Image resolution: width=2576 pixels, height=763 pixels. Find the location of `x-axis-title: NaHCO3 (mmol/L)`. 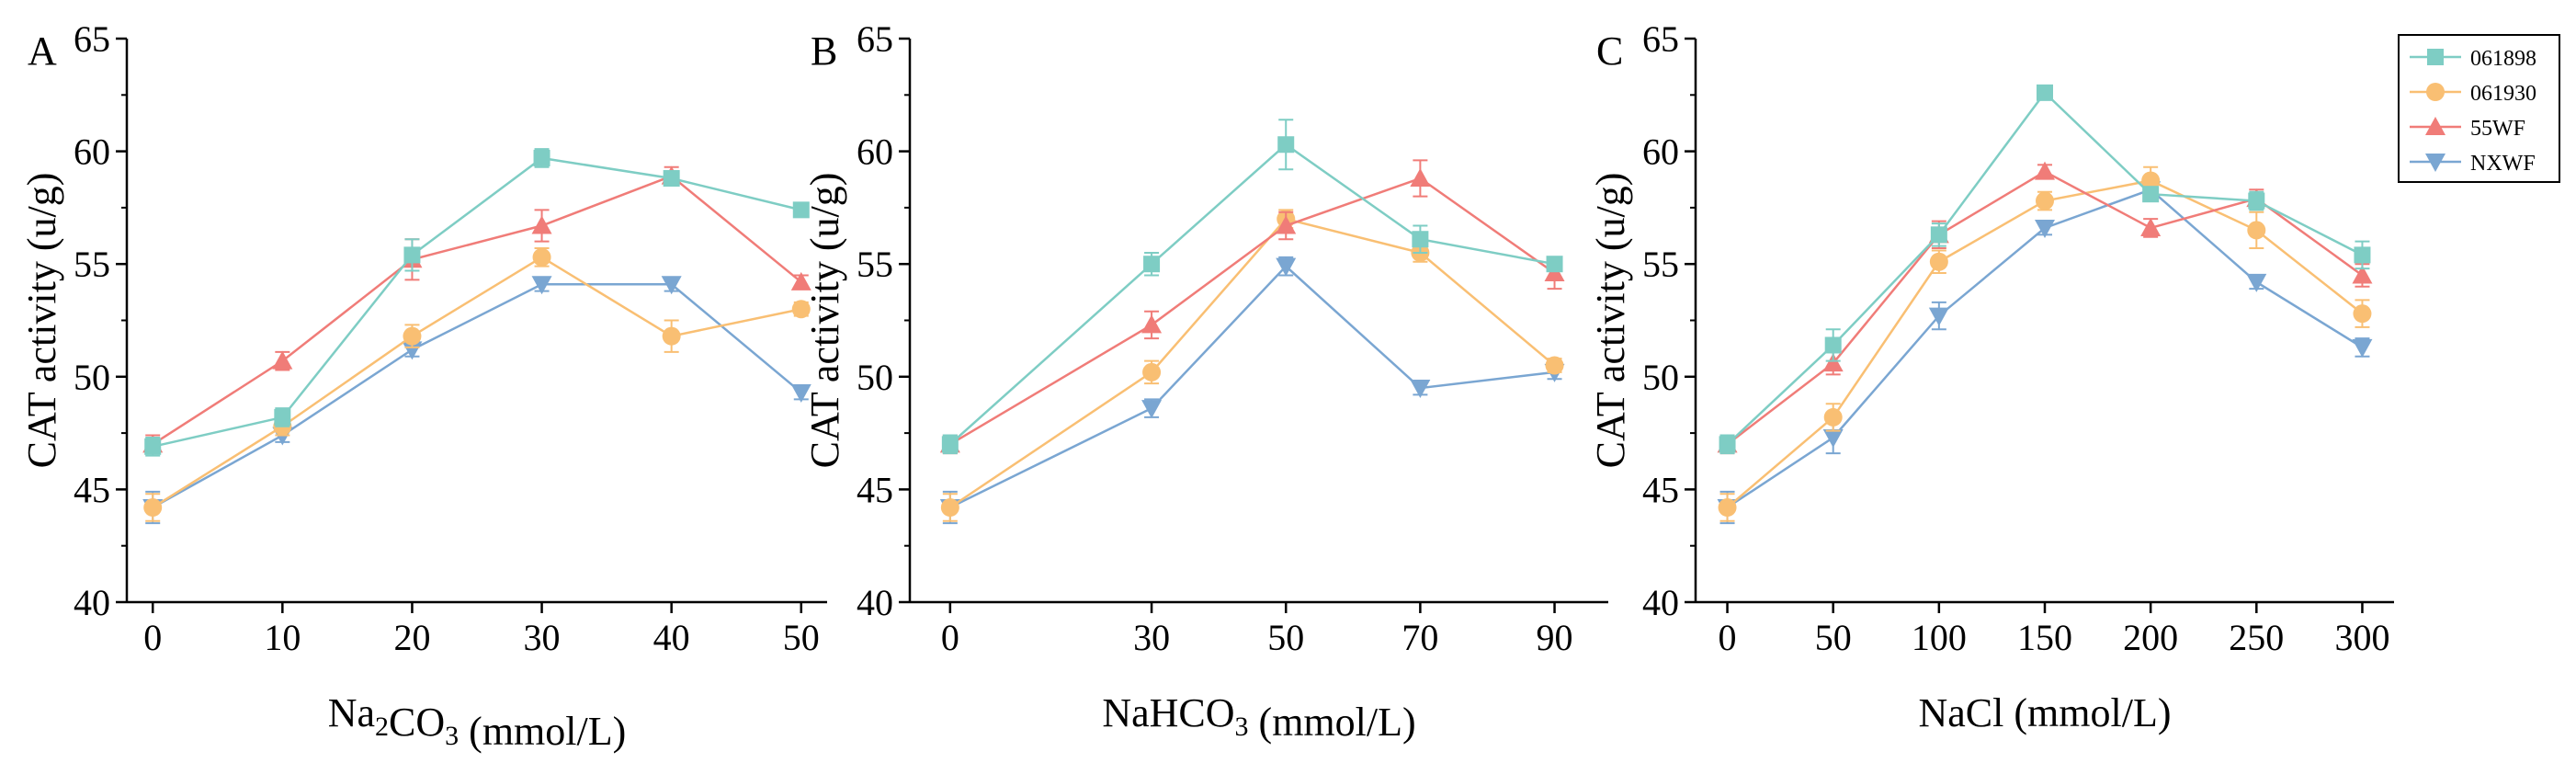

x-axis-title: NaHCO3 (mmol/L) is located at coordinates (1258, 717).